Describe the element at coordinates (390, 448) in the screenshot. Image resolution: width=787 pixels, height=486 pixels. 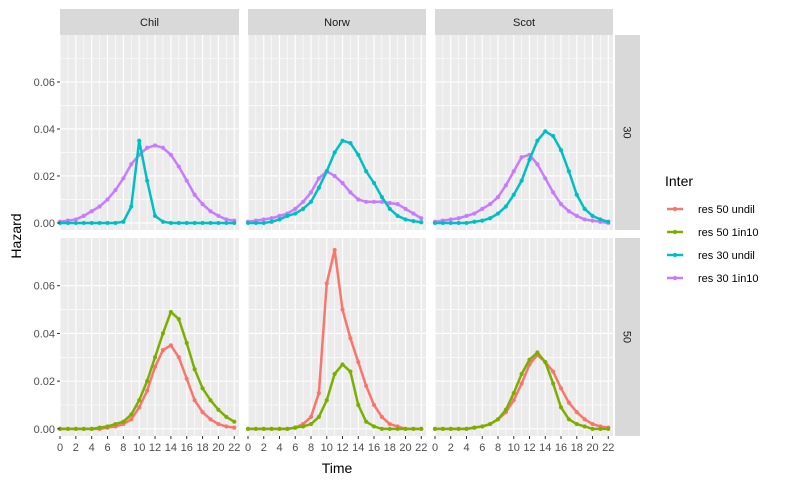
I see `x-tick-label: 18` at that location.